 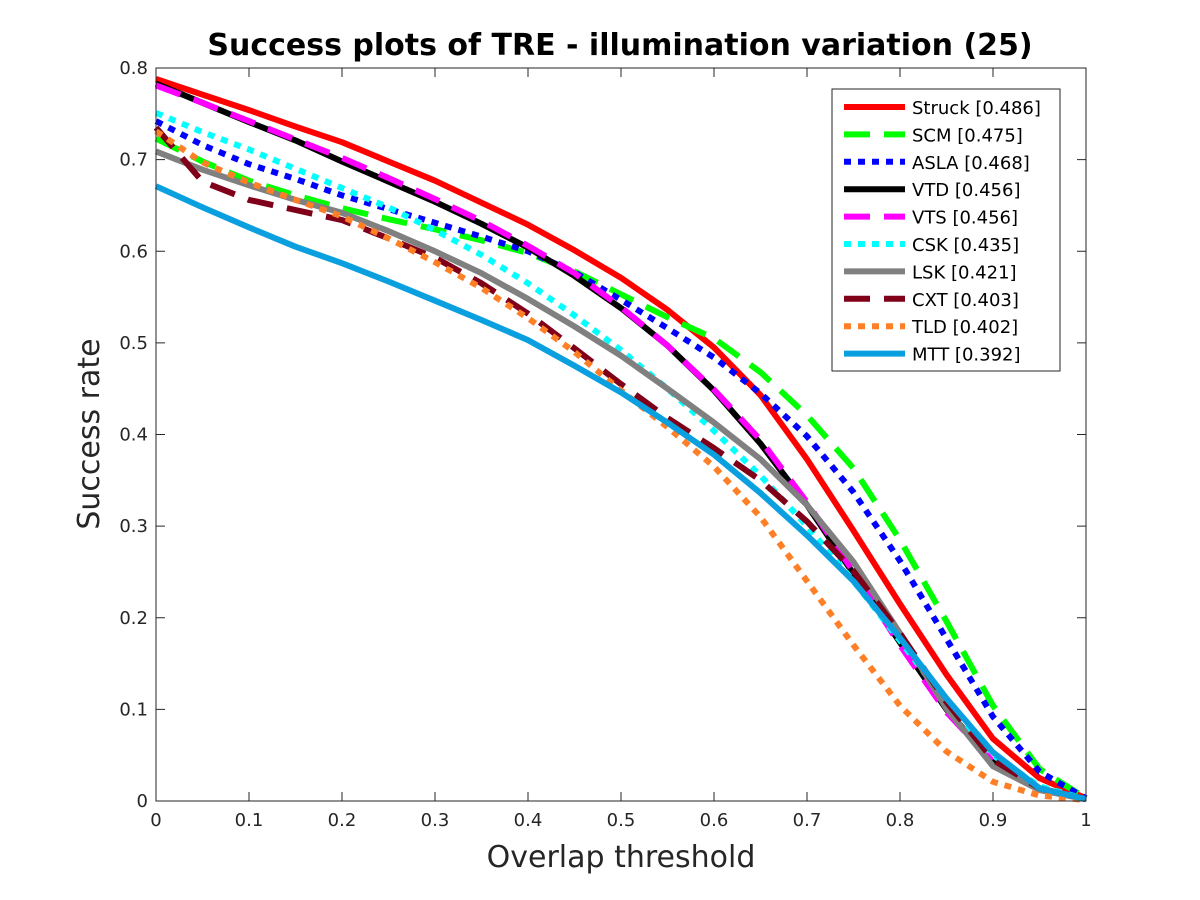 What do you see at coordinates (967, 135) in the screenshot?
I see `legend-label-1: SCM [0.475]` at bounding box center [967, 135].